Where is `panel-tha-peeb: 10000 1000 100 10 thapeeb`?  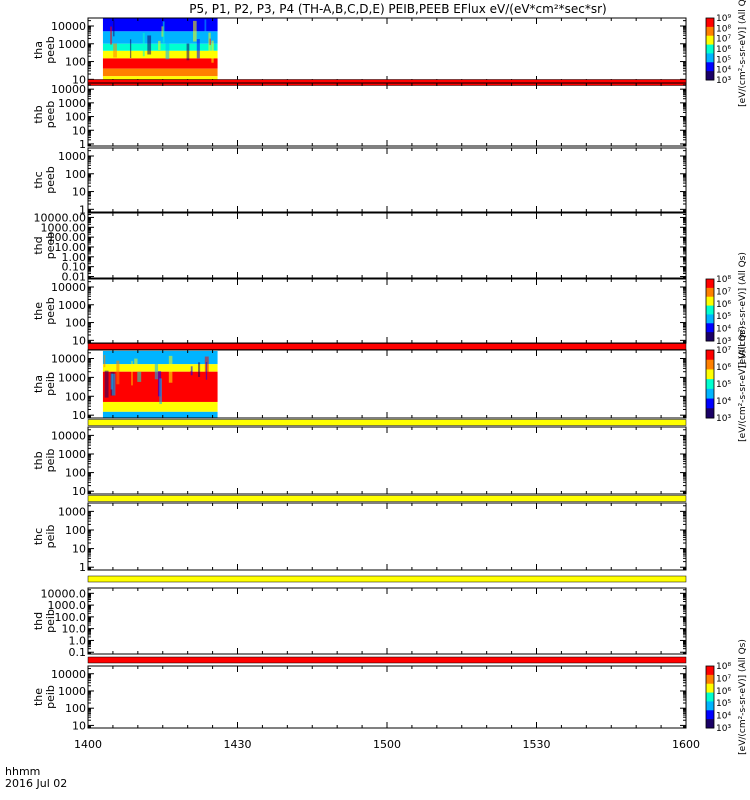 panel-tha-peeb: 10000 1000 100 10 thapeeb is located at coordinates (359, 51).